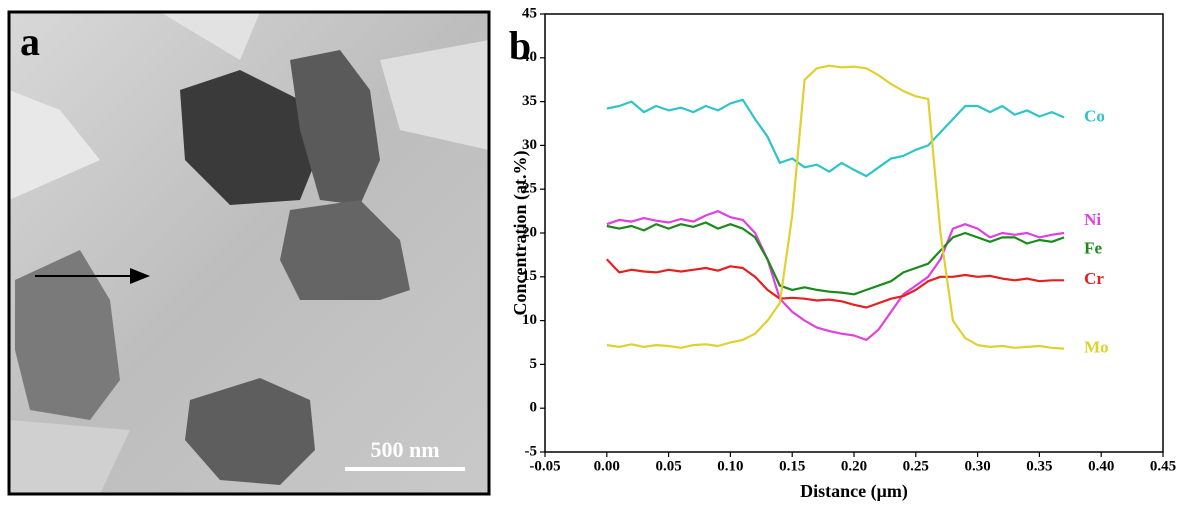  I want to click on series-label: Mo, so click(1096, 347).